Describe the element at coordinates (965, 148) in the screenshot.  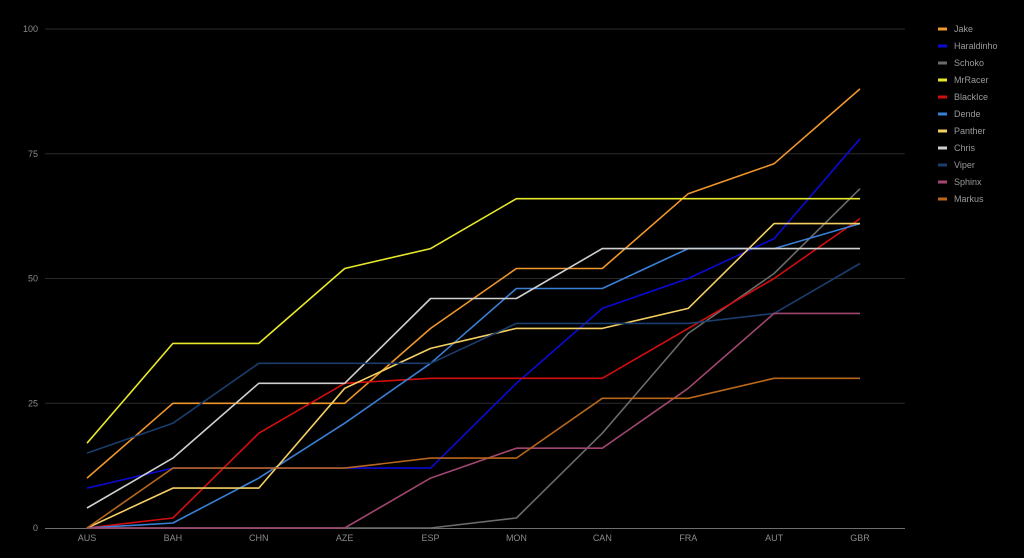
I see `legend-label: Chris` at that location.